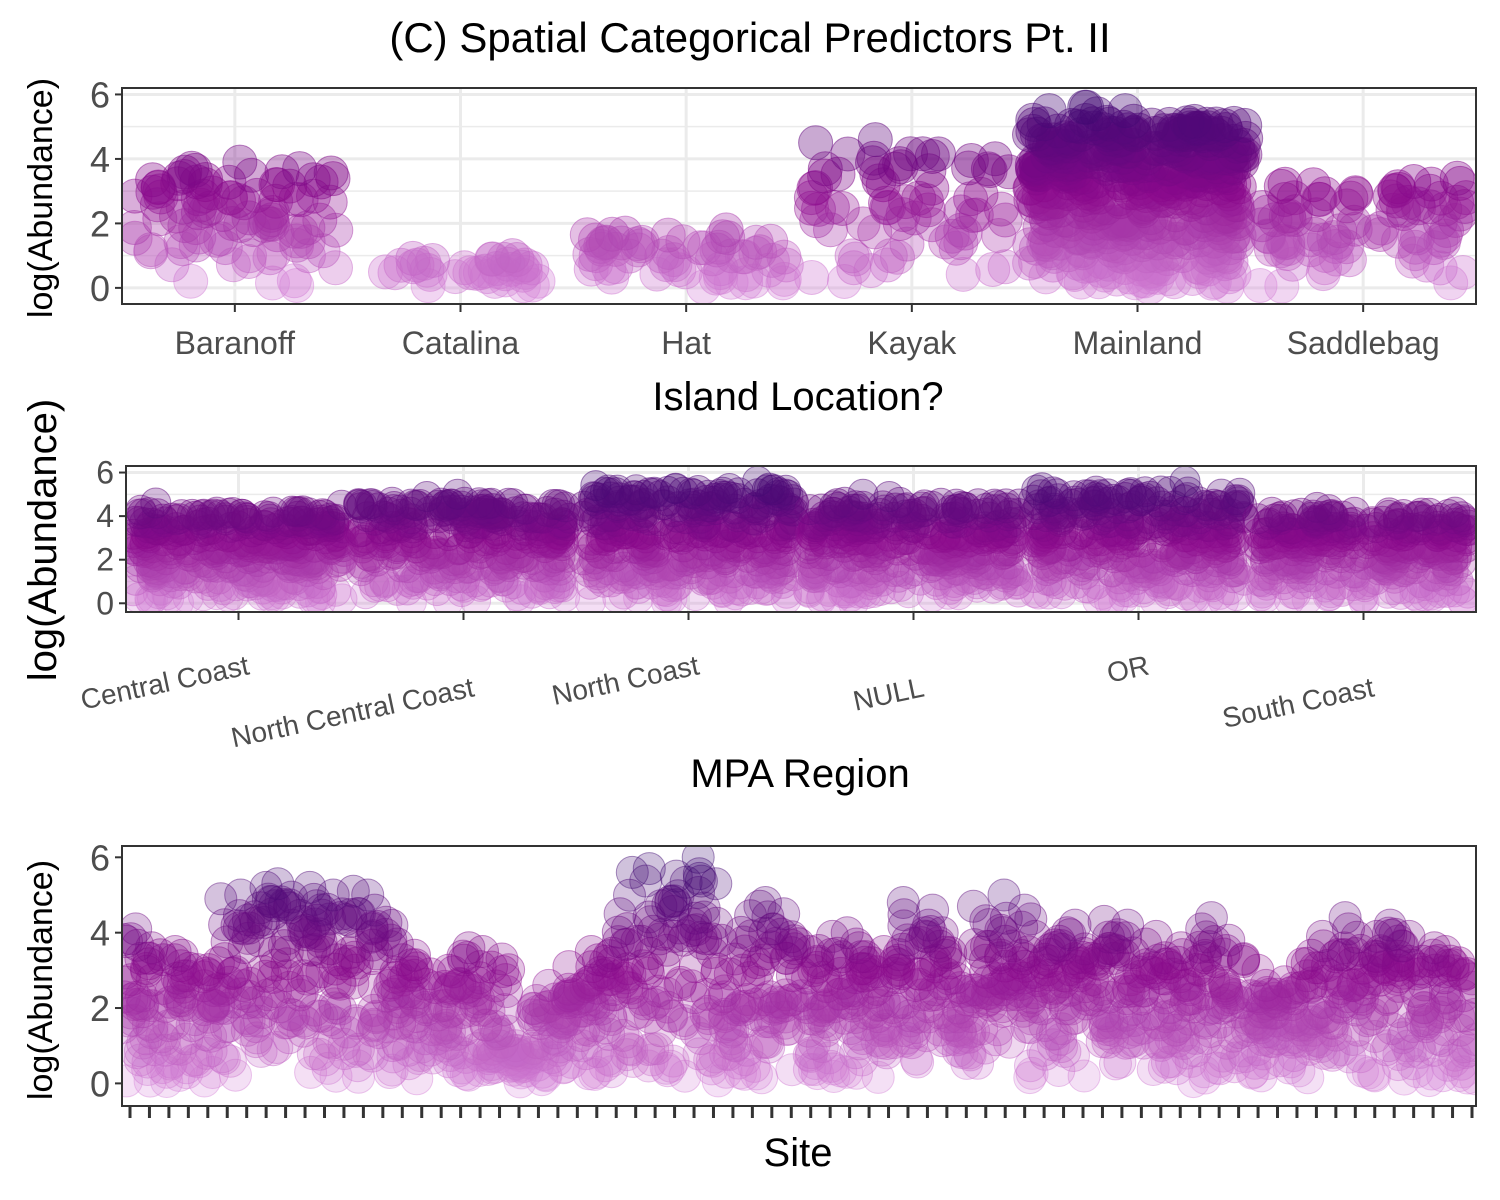 The width and height of the screenshot is (1500, 1200). I want to click on panel2-y-axis-title: log(Abundance), so click(43, 540).